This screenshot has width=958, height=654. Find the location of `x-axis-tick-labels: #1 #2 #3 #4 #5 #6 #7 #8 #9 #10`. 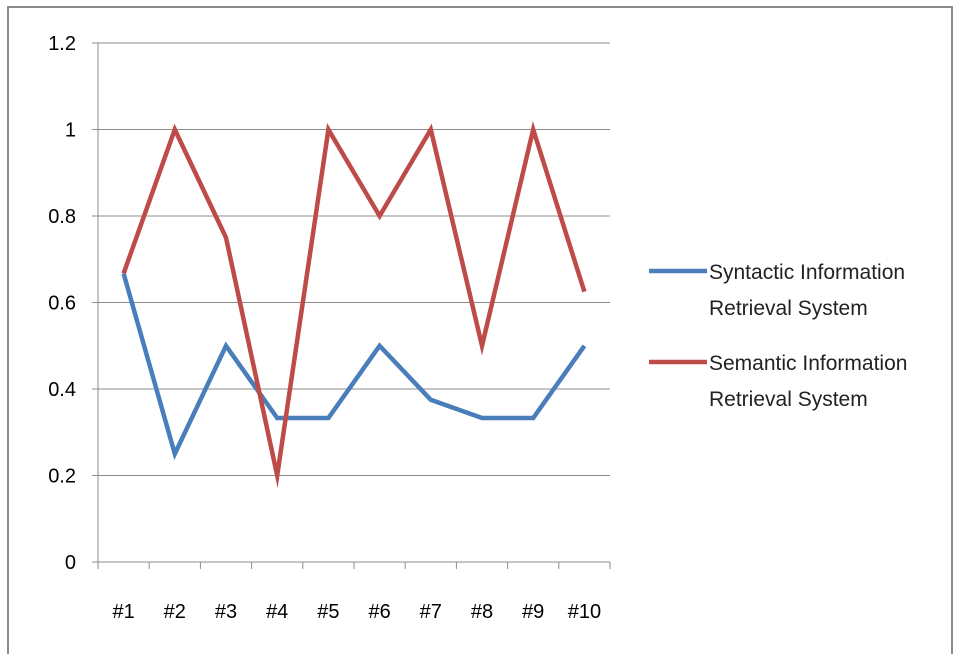

x-axis-tick-labels: #1 #2 #3 #4 #5 #6 #7 #8 #9 #10 is located at coordinates (356, 612).